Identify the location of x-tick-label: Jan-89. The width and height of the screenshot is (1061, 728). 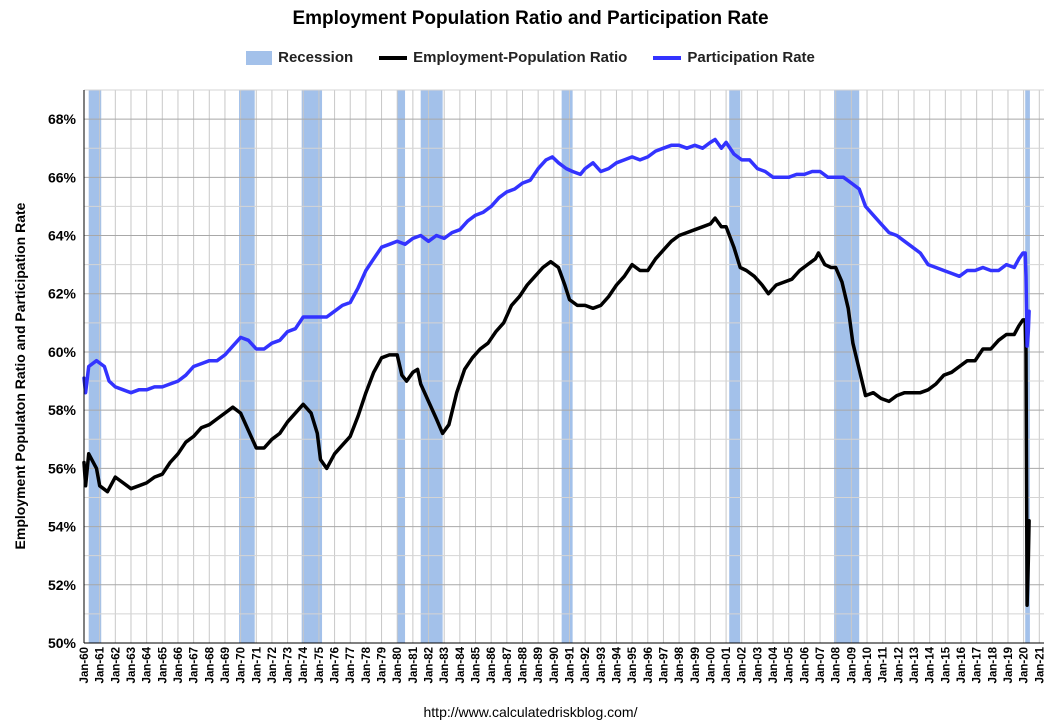
(539, 665).